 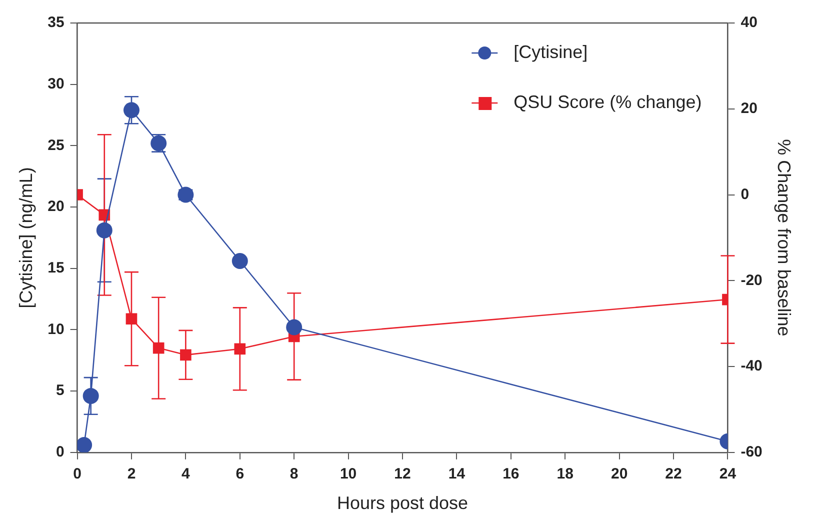 What do you see at coordinates (60, 391) in the screenshot?
I see `y-tick-label: 5` at bounding box center [60, 391].